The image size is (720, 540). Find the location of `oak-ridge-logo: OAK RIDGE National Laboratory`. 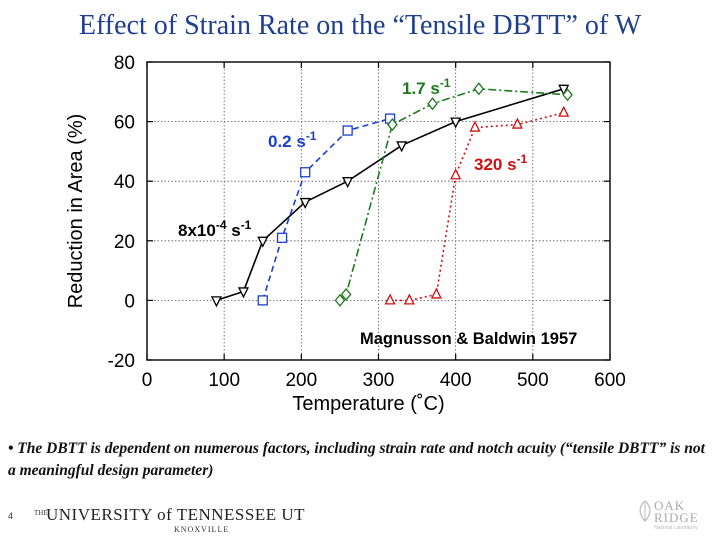

oak-ridge-logo: OAK RIDGE National Laboratory is located at coordinates (674, 516).